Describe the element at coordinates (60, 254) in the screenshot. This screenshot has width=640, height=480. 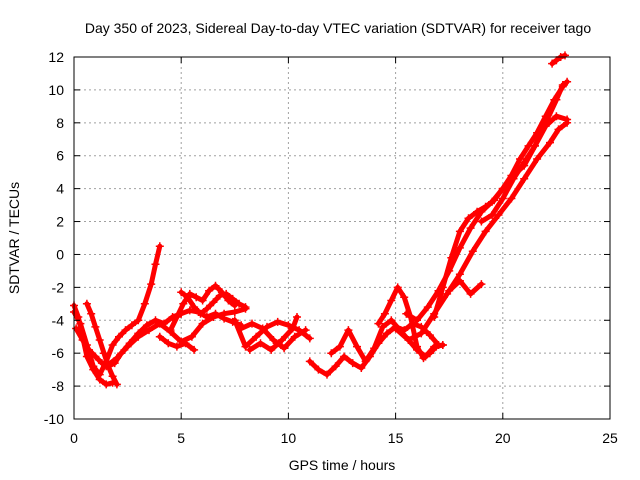
I see `y-tick-label: 0` at that location.